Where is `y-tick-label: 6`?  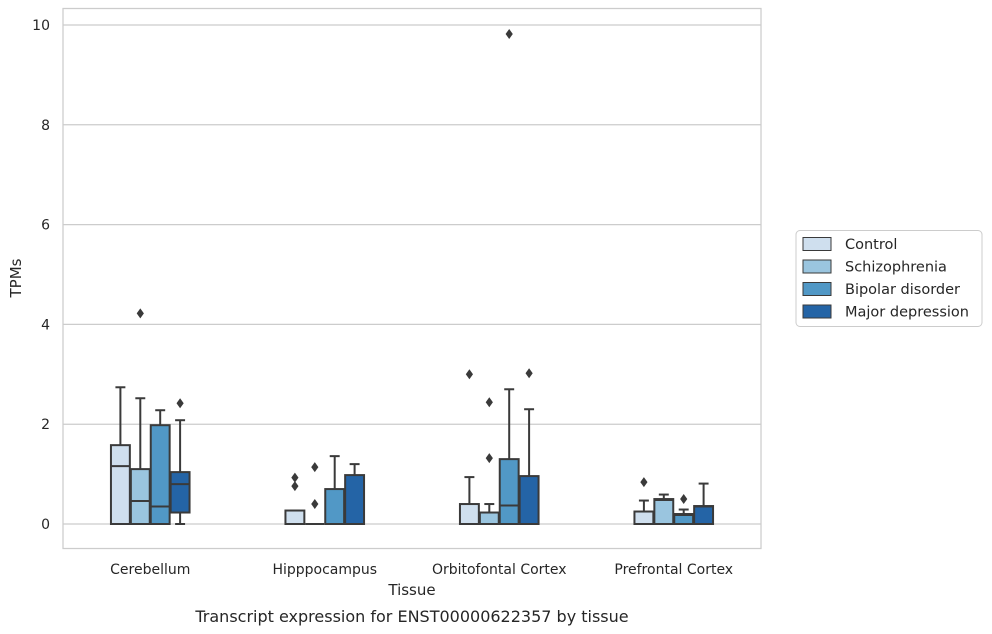 y-tick-label: 6 is located at coordinates (45, 226).